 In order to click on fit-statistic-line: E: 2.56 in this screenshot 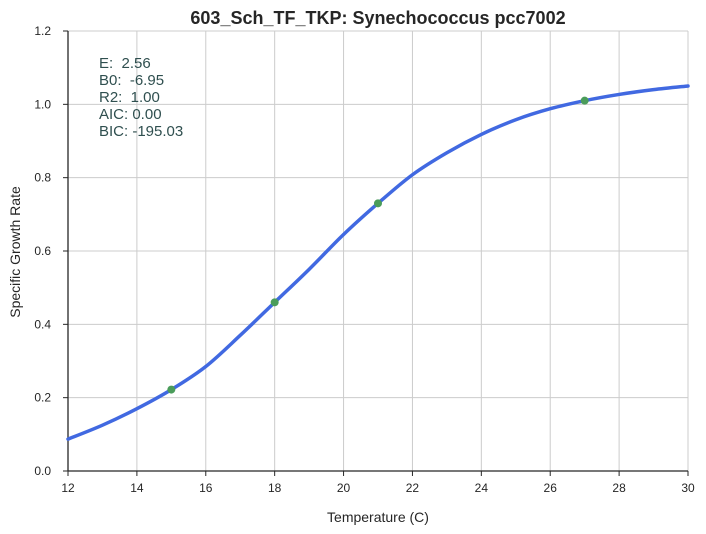, I will do `click(125, 63)`.